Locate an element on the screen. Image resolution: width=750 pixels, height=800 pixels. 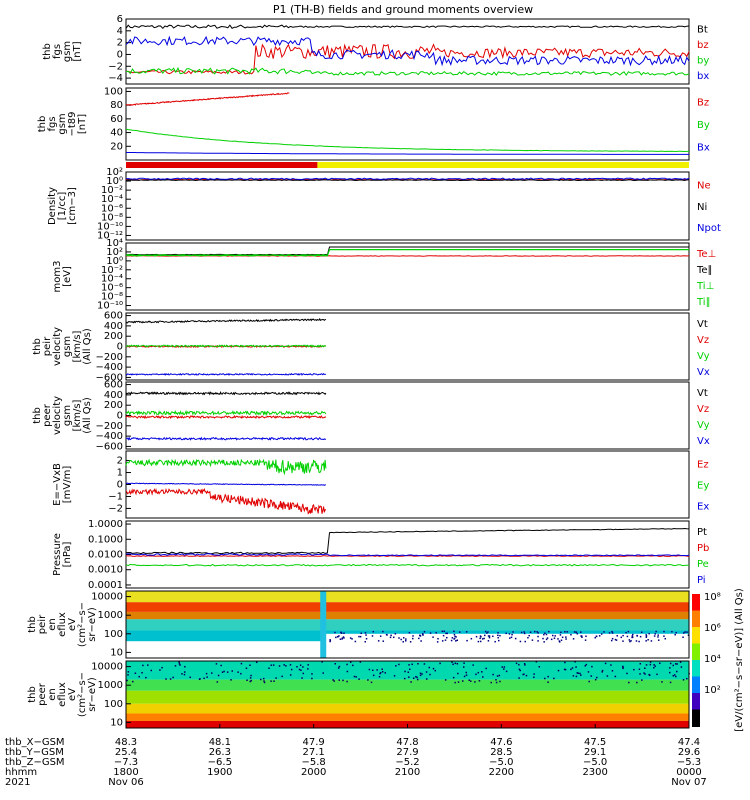
y-tick-label: 1000 is located at coordinates (110, 685).